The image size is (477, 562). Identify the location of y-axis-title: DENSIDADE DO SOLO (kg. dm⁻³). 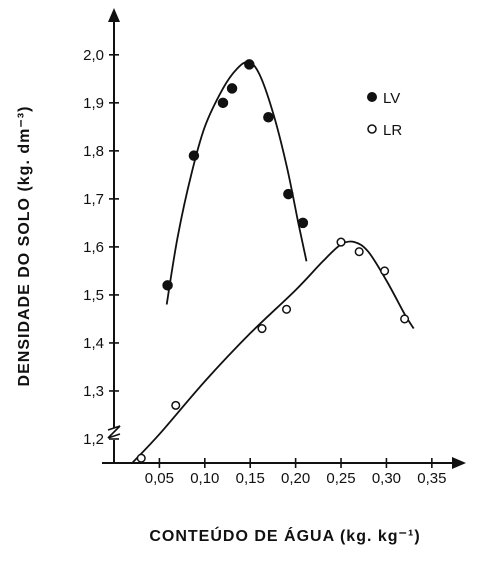
(24, 246).